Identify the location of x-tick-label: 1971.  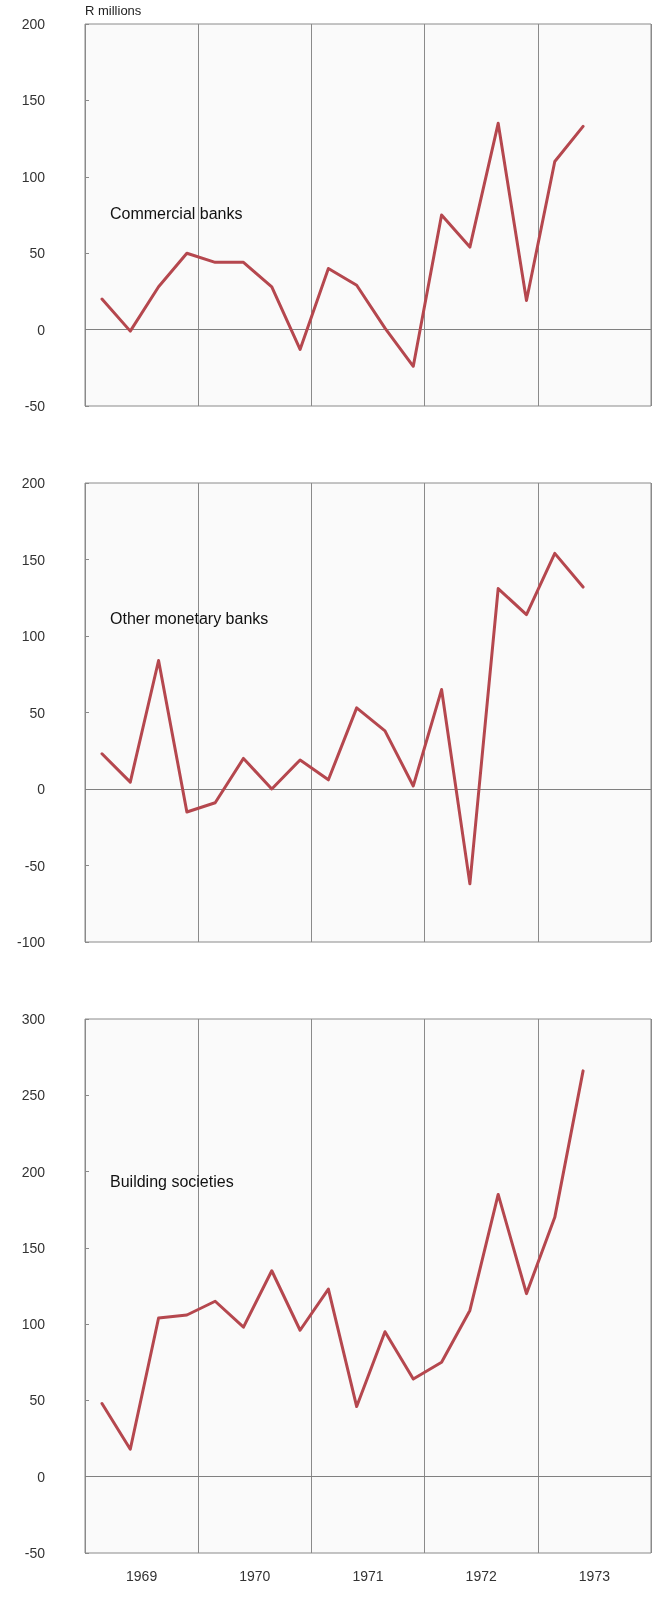
(368, 1576).